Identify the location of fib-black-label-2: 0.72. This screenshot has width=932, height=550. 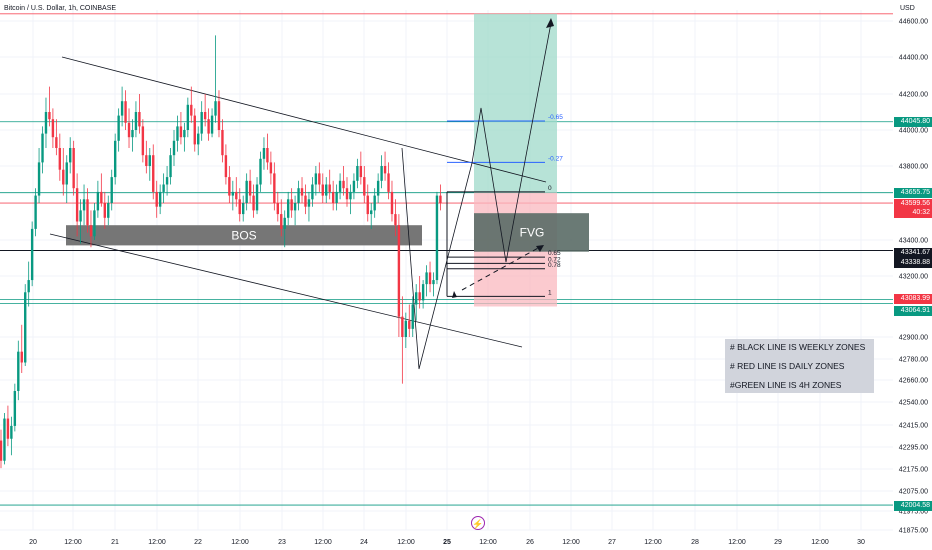
(554, 259).